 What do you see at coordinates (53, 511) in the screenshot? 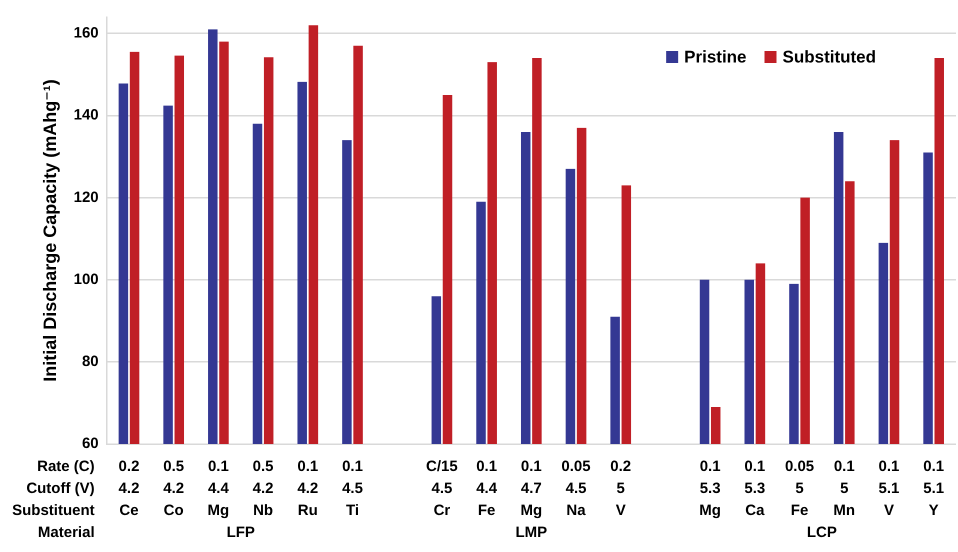
I see `text: Substituent` at bounding box center [53, 511].